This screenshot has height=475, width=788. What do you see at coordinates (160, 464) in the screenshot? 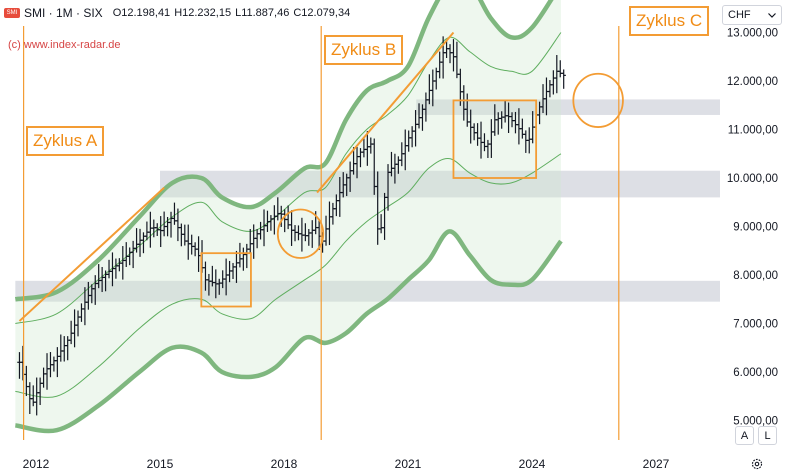
I see `x-tick-label: 2015` at bounding box center [160, 464].